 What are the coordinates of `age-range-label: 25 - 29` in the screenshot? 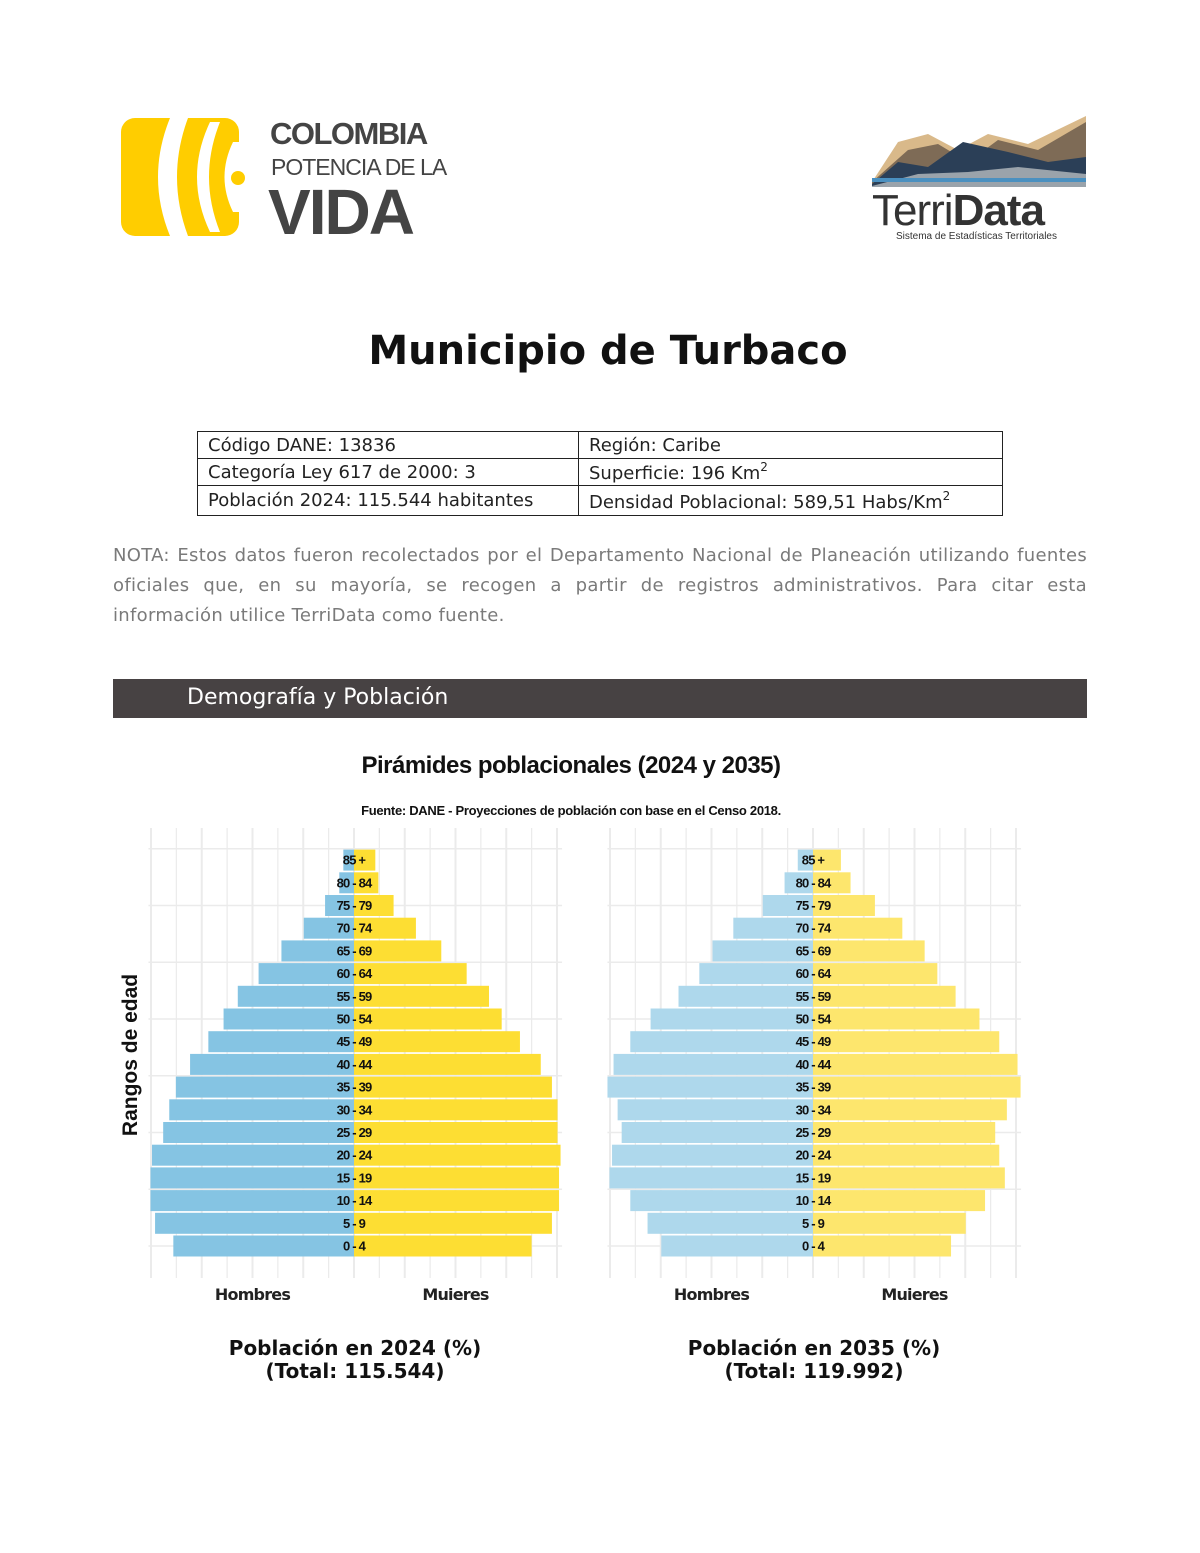 It's located at (354, 1132).